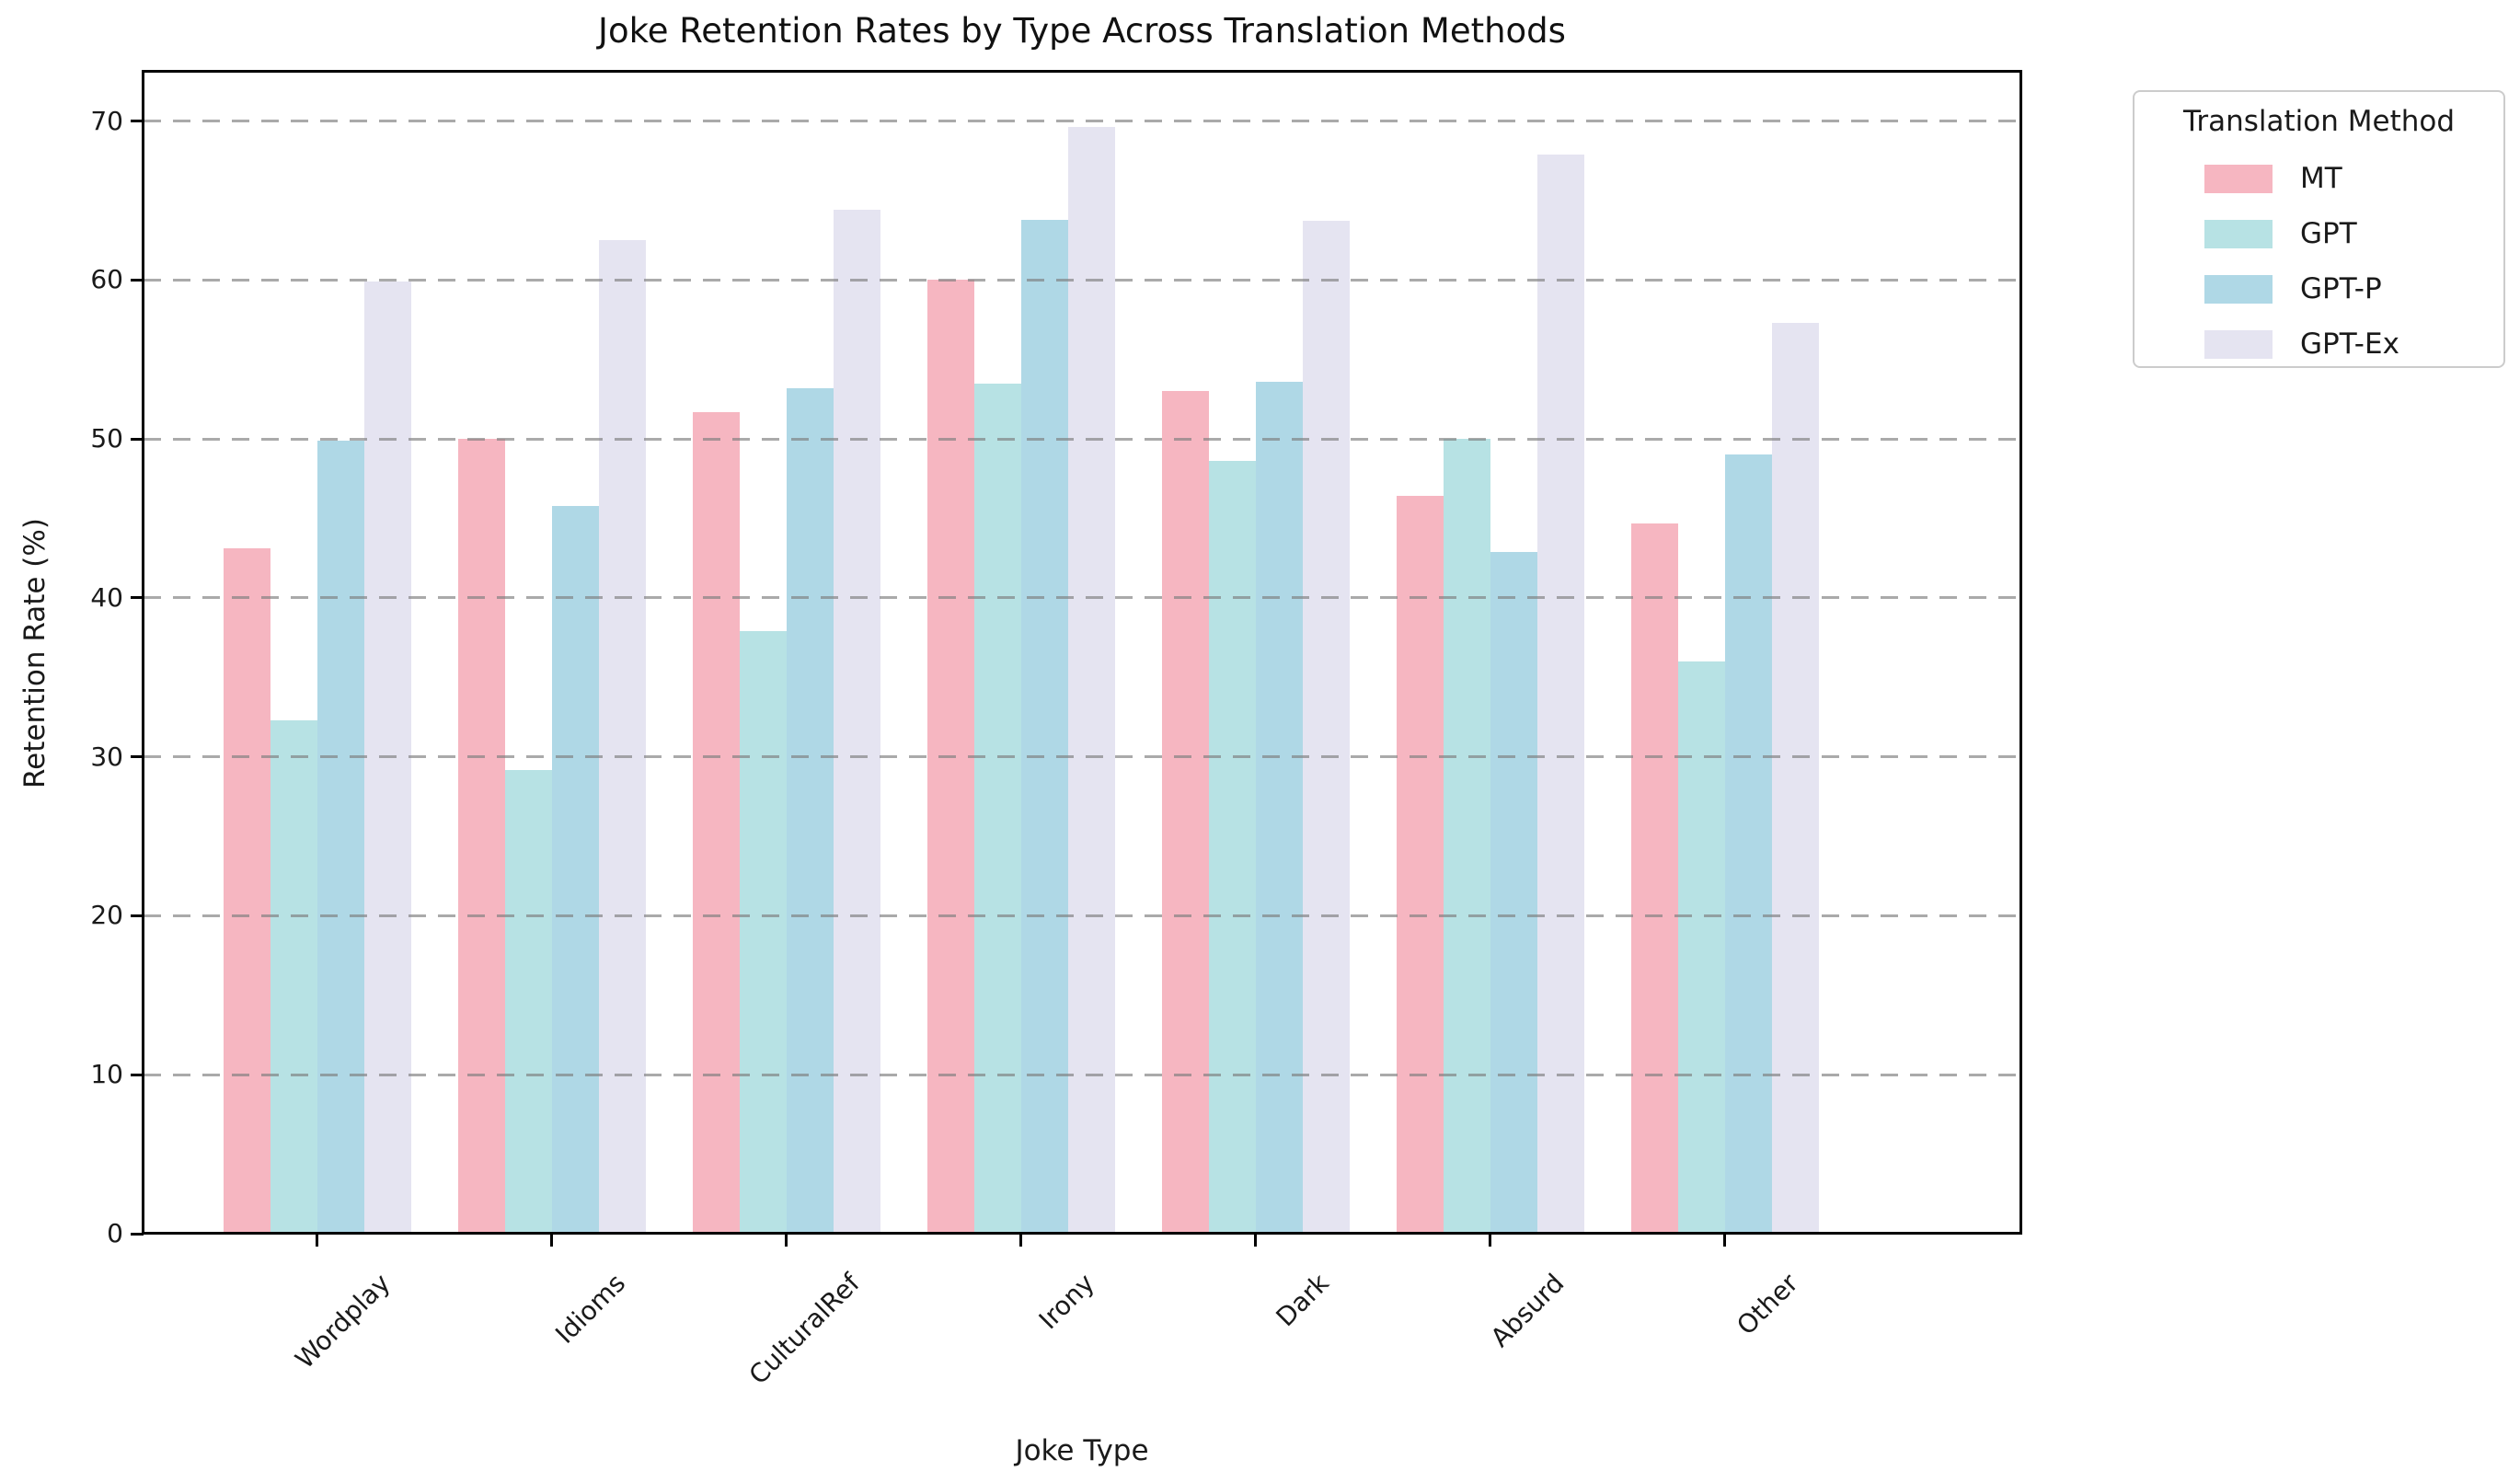 This screenshot has height=1483, width=2520. Describe the element at coordinates (856, 722) in the screenshot. I see `bar-GPT-Ex-CulturalRef` at that location.